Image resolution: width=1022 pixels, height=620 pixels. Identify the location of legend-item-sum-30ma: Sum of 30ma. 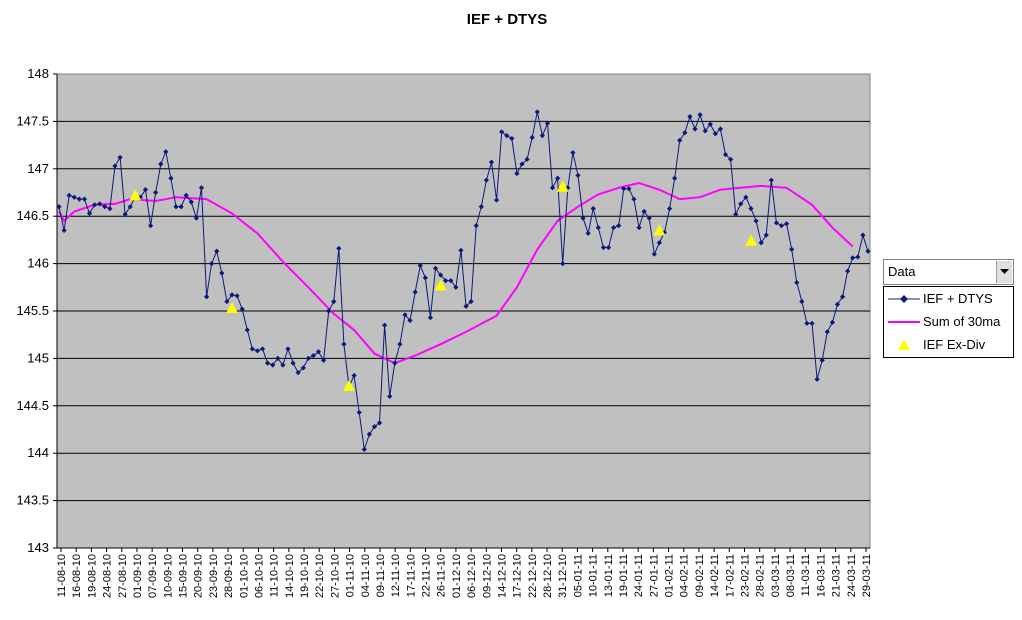
(949, 322).